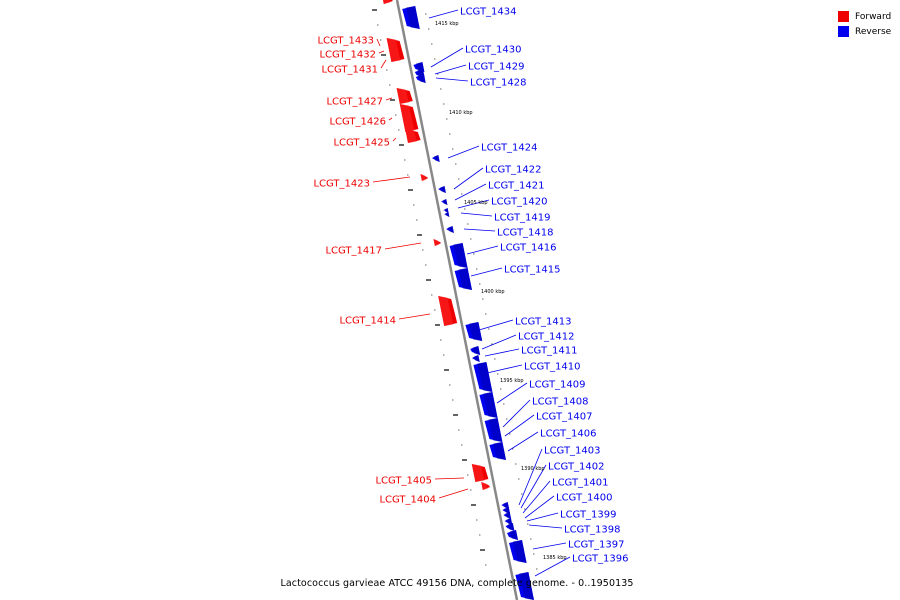 The width and height of the screenshot is (900, 600). I want to click on reverse-gene-label: LCGT_1402, so click(576, 467).